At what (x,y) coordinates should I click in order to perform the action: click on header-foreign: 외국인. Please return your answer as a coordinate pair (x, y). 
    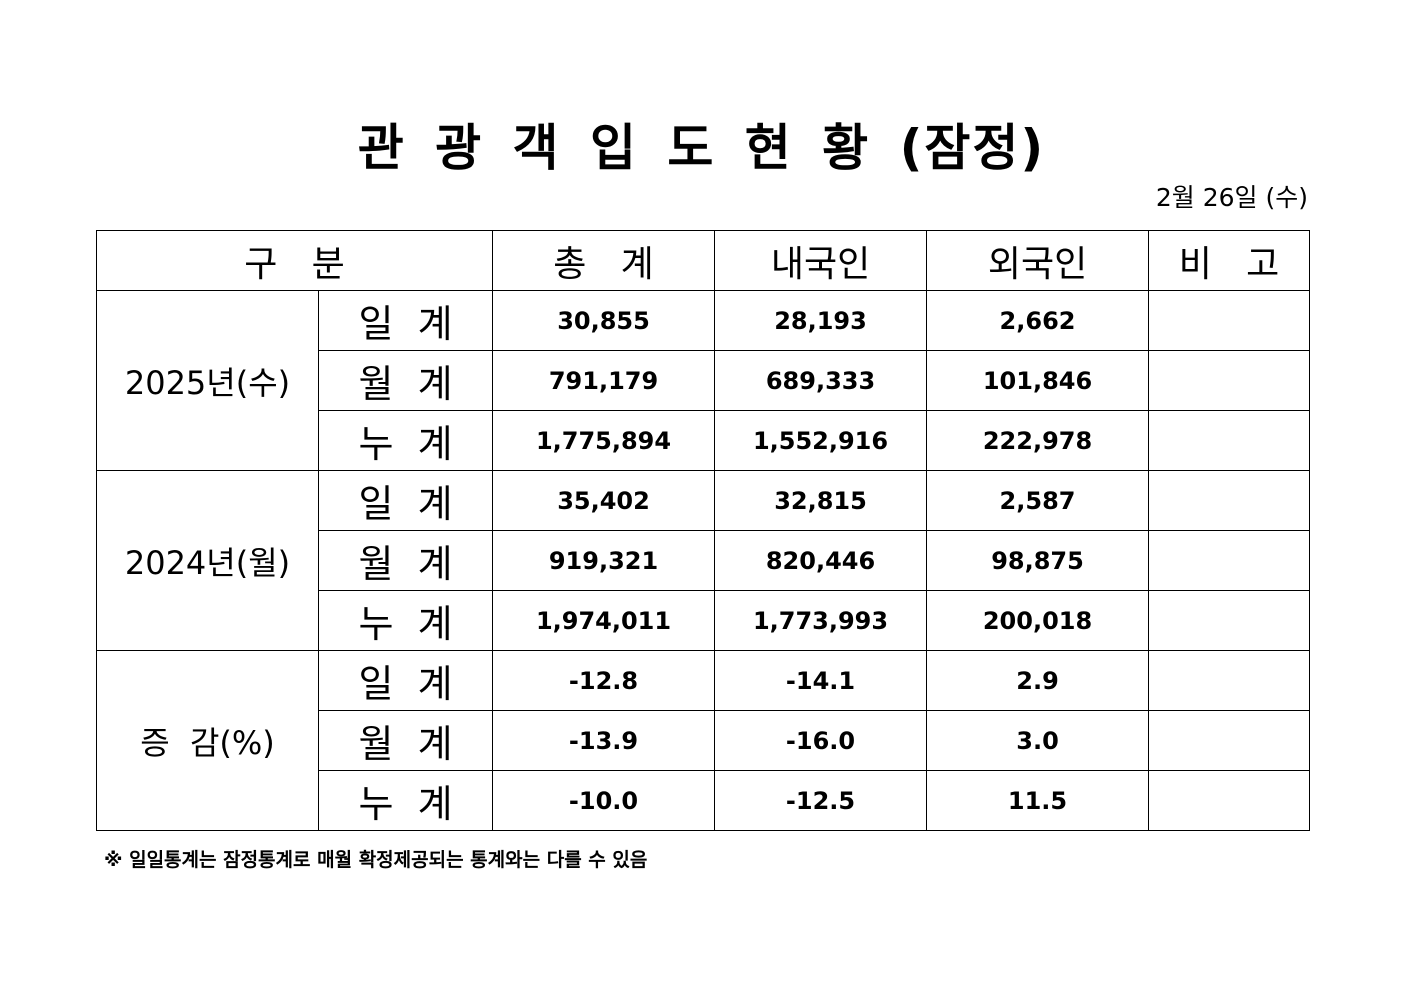
    Looking at the image, I should click on (1038, 260).